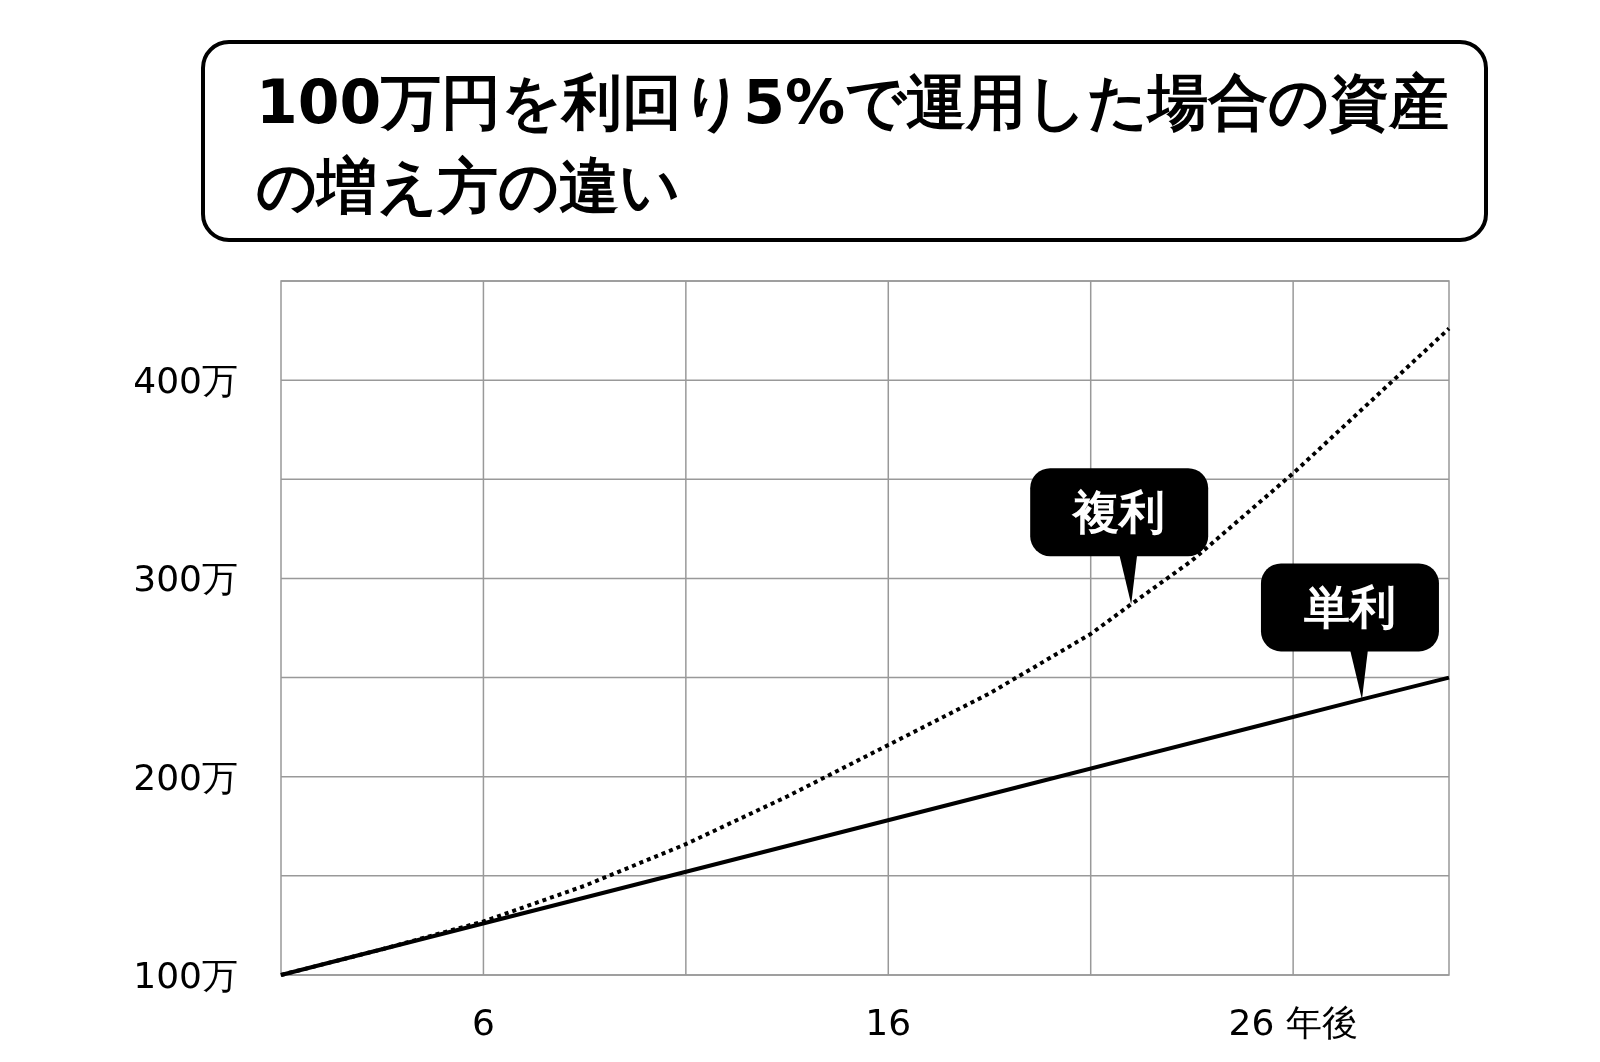 This screenshot has height=1062, width=1600. What do you see at coordinates (185, 579) in the screenshot?
I see `y-tick-label: 300万` at bounding box center [185, 579].